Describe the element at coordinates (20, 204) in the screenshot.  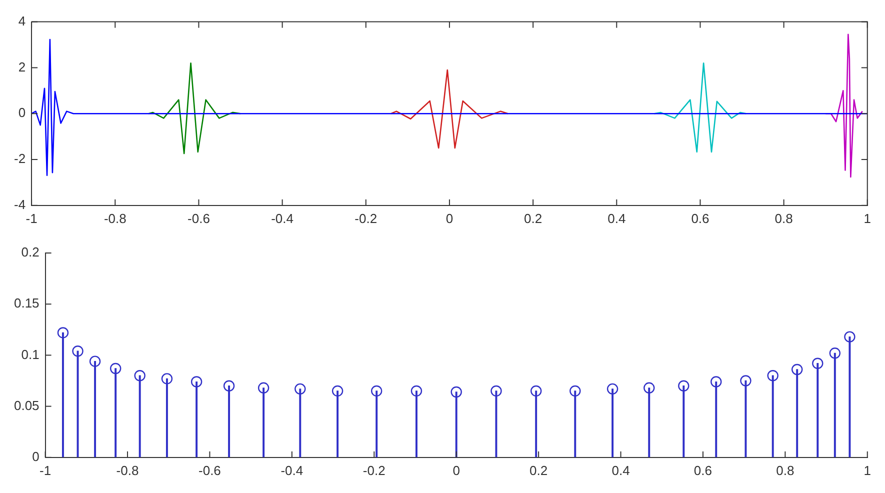
I see `y-tick-label: -4` at that location.